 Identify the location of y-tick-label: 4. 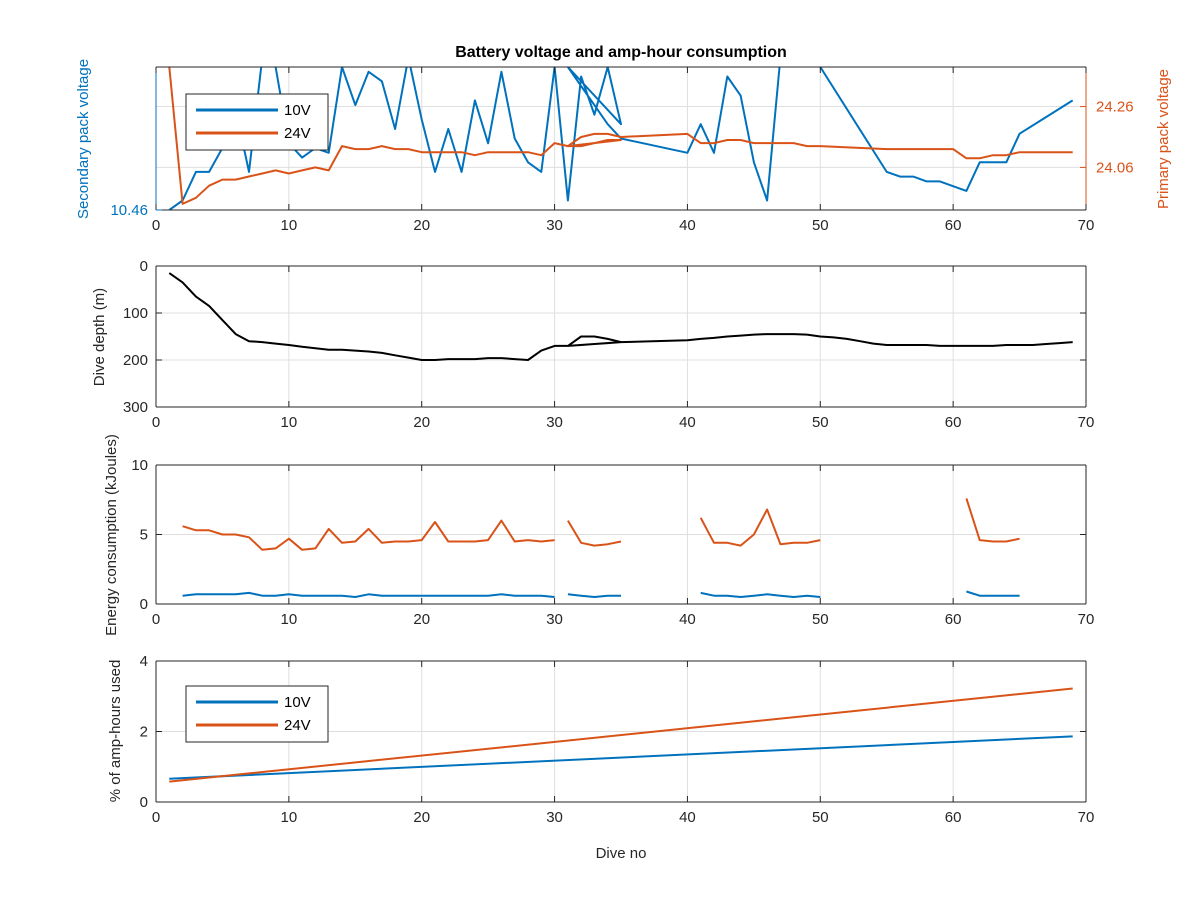
(144, 661).